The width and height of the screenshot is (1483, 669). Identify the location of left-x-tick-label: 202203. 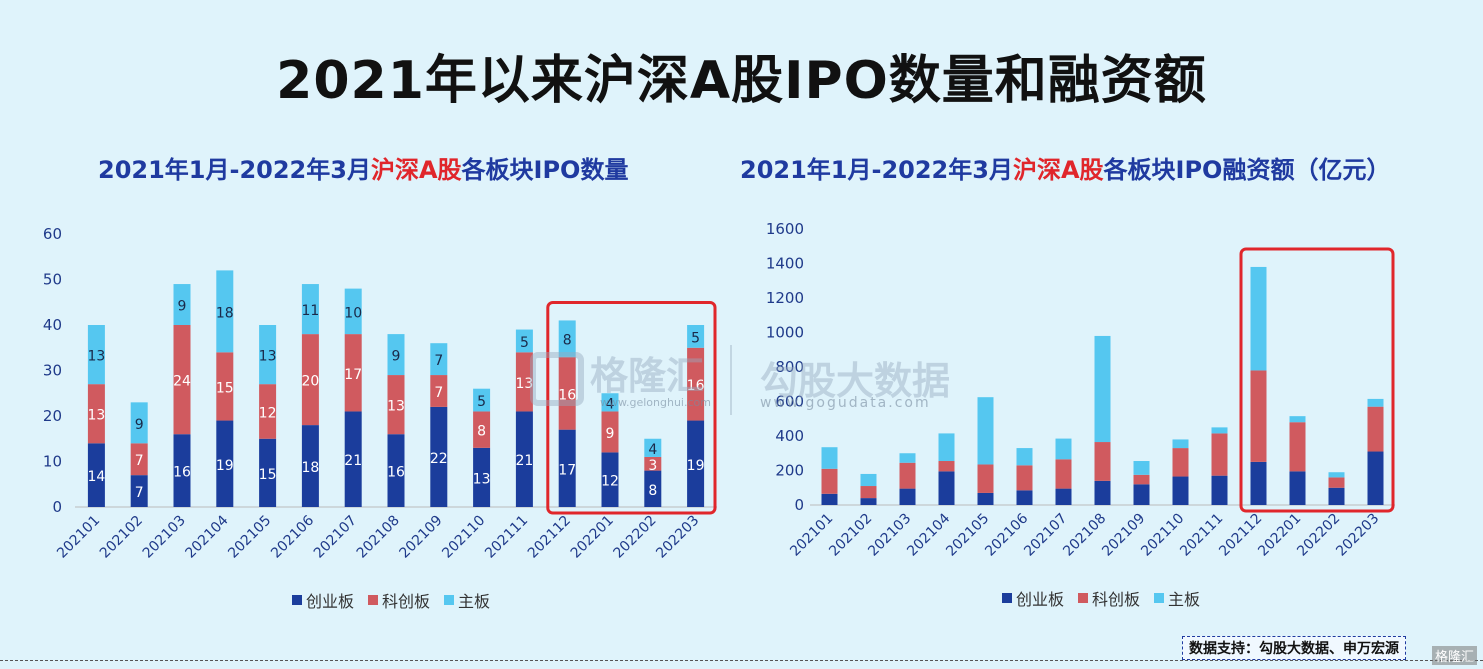
(677, 537).